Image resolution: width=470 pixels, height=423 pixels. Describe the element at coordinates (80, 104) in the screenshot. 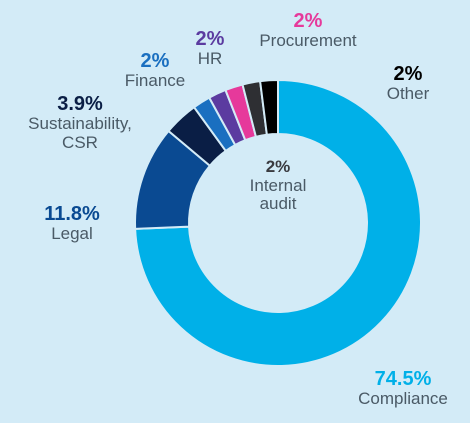

I see `value-label: 3.9%` at that location.